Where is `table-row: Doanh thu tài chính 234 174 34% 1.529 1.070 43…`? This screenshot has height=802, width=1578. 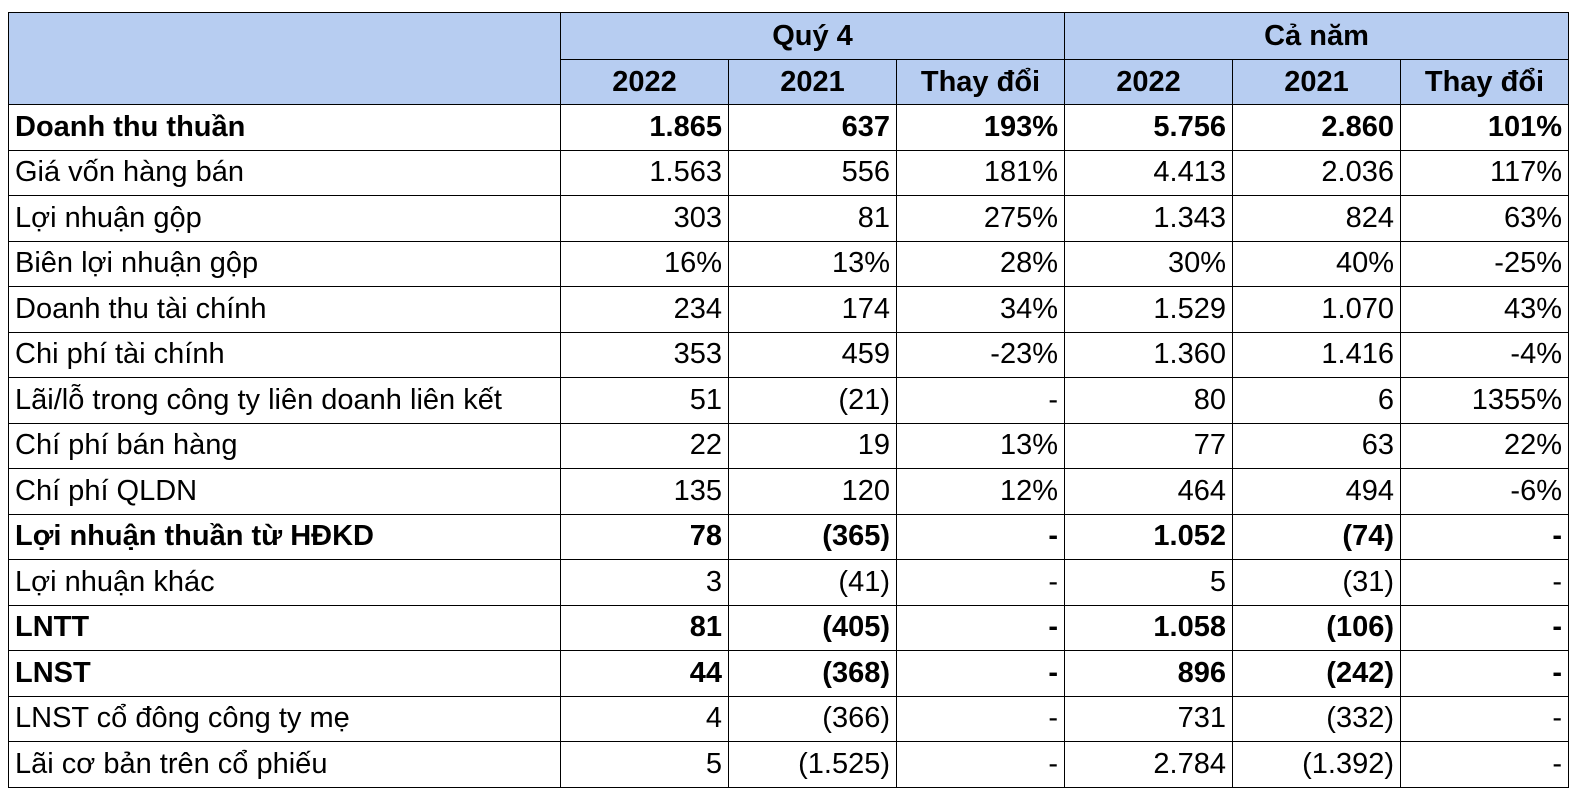 table-row: Doanh thu tài chính 234 174 34% 1.529 1.070 43… is located at coordinates (788, 309).